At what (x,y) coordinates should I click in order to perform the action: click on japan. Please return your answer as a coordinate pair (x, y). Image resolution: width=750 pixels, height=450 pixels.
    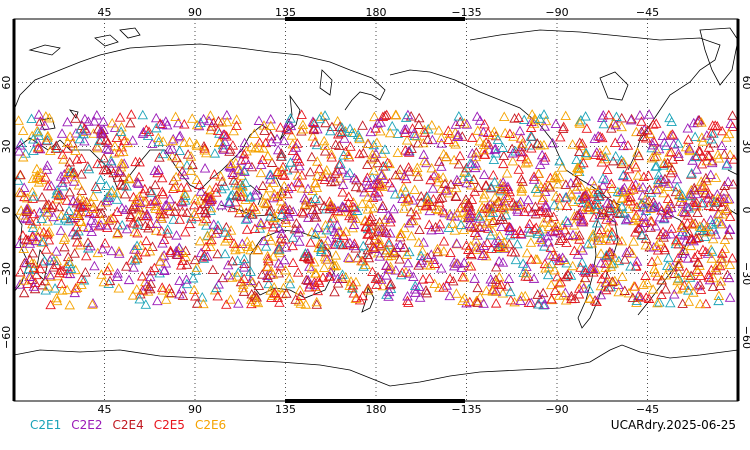
    Looking at the image, I should click on (290, 117).